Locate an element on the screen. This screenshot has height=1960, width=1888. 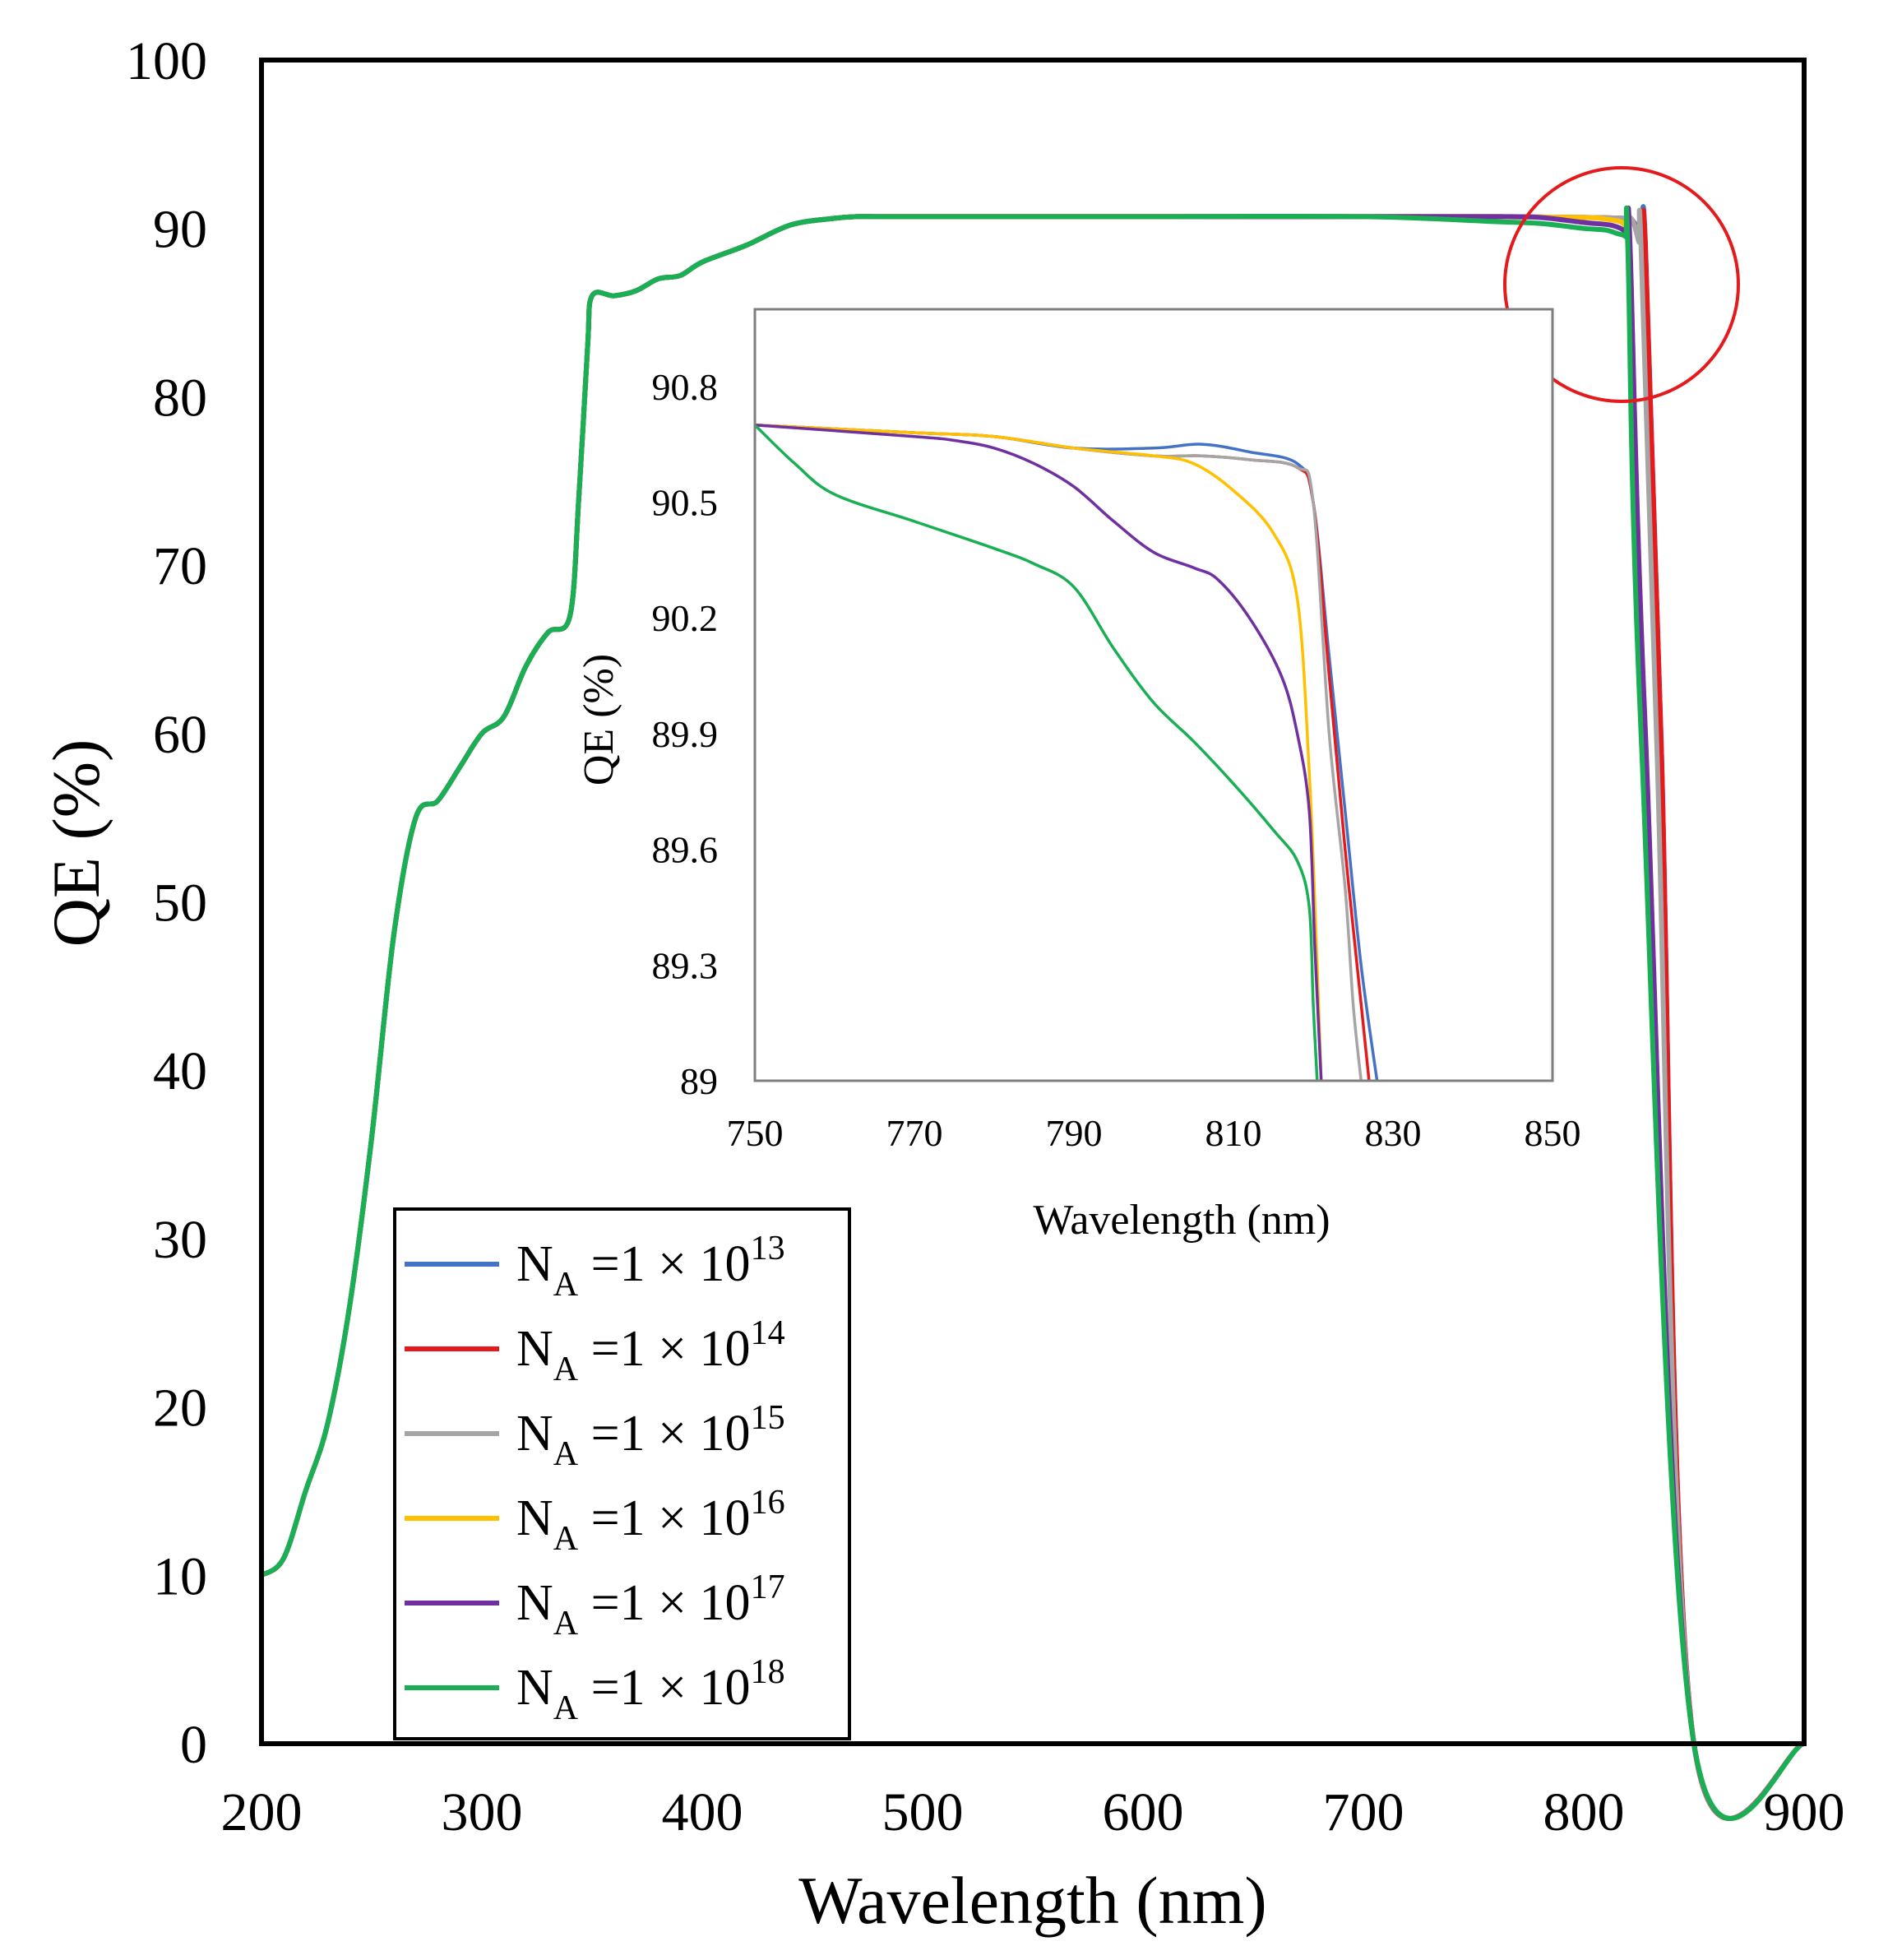
legend-superscript: 18 is located at coordinates (768, 1672).